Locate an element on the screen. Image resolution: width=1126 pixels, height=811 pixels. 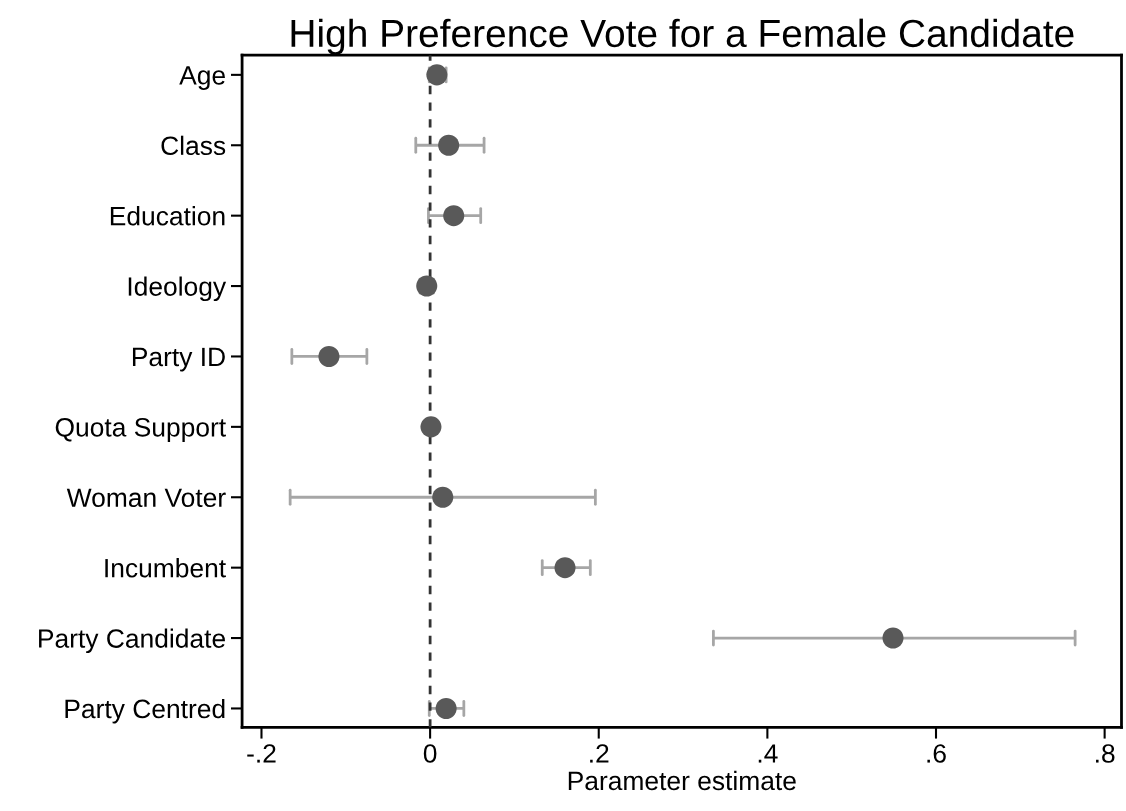
x-tick-label: 0 is located at coordinates (430, 753).